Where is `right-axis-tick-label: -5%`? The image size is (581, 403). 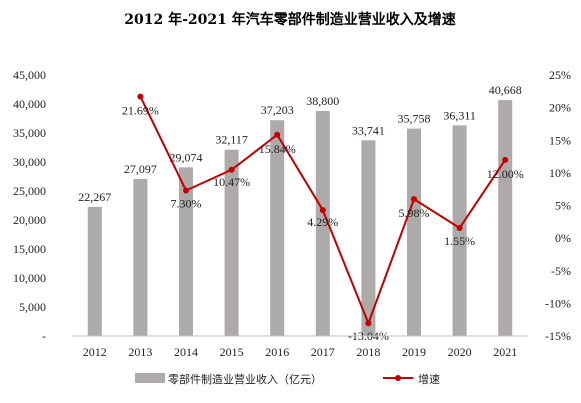 right-axis-tick-label: -5% is located at coordinates (561, 271).